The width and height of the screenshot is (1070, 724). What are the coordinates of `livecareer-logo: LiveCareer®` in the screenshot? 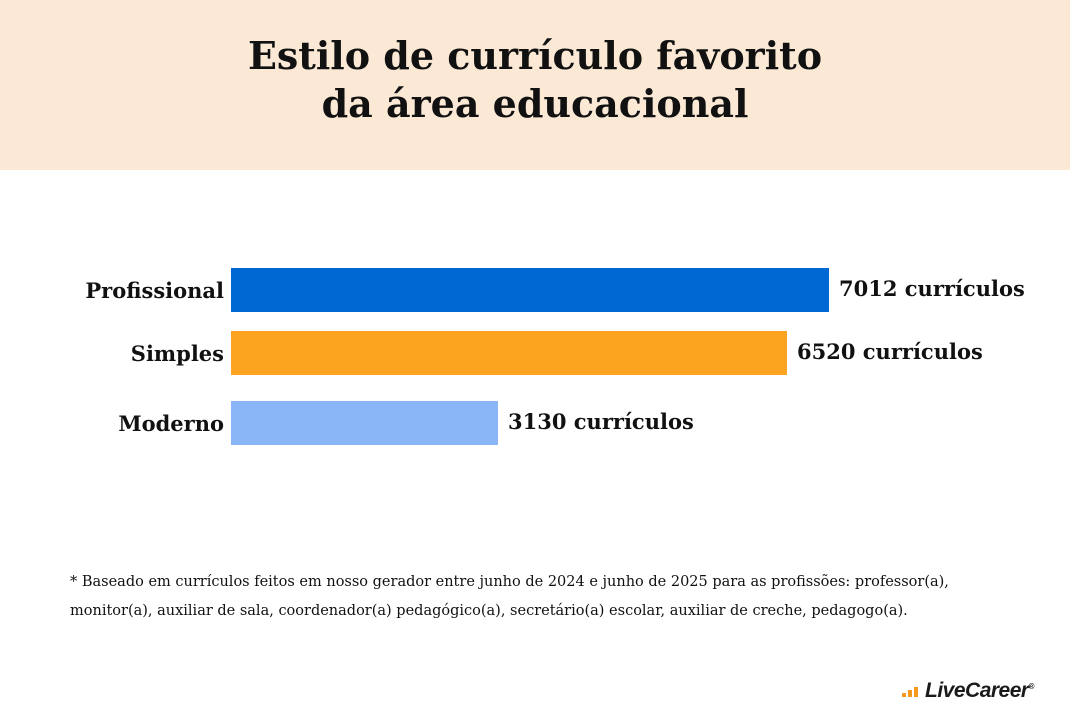 It's located at (968, 691).